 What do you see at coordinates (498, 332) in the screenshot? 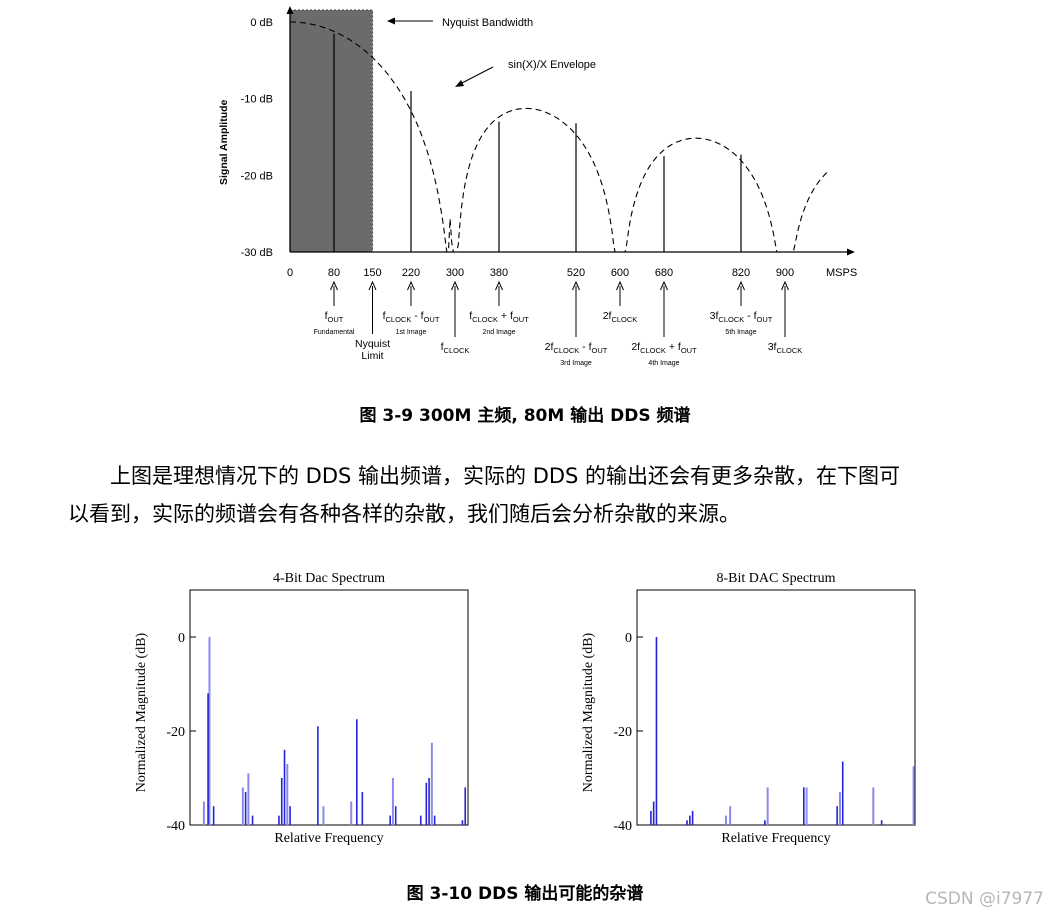
I see `image-note-label: 2nd Image` at bounding box center [498, 332].